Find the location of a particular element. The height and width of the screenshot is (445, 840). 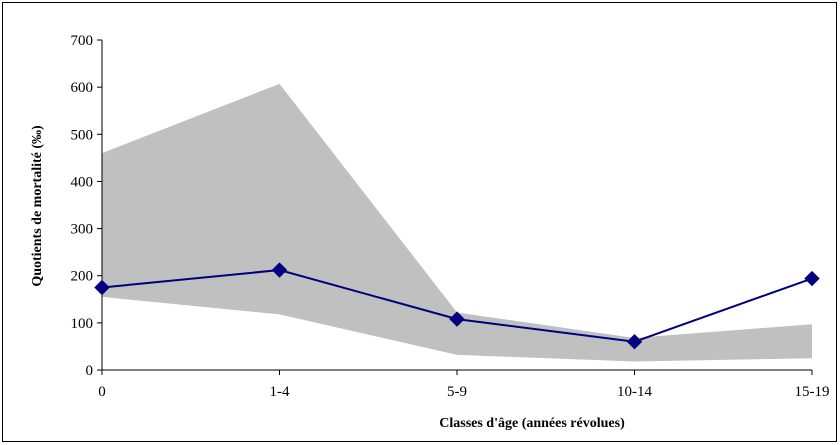

y-tick-label: 200 is located at coordinates (82, 277).